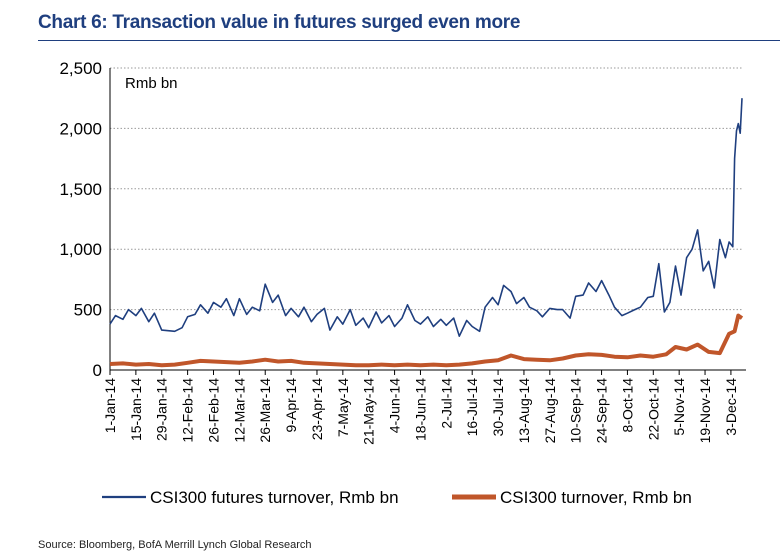 This screenshot has height=557, width=784. Describe the element at coordinates (472, 407) in the screenshot. I see `x-tick-label: 16-Jul-14` at that location.